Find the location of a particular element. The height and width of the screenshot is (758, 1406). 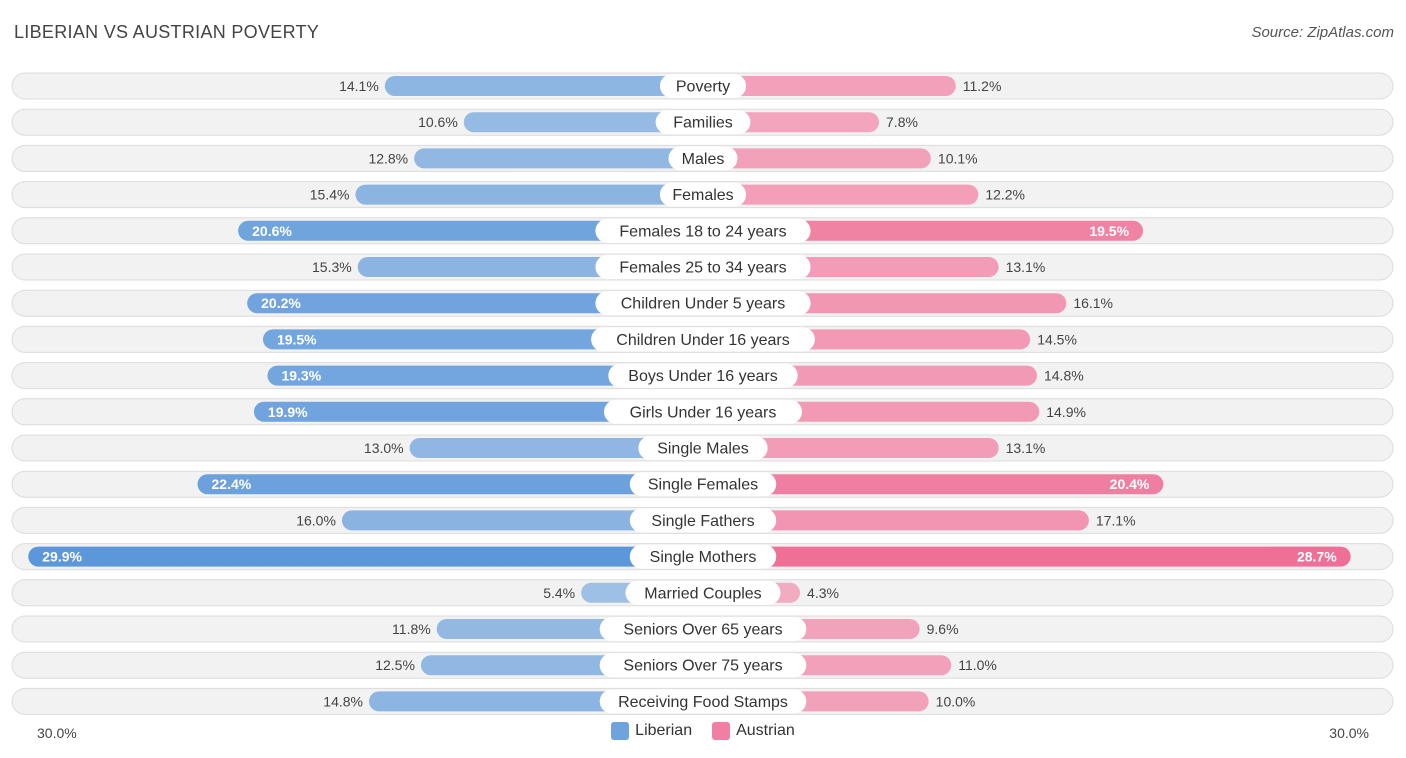

legend-item-liberian: Liberian is located at coordinates (651, 731).